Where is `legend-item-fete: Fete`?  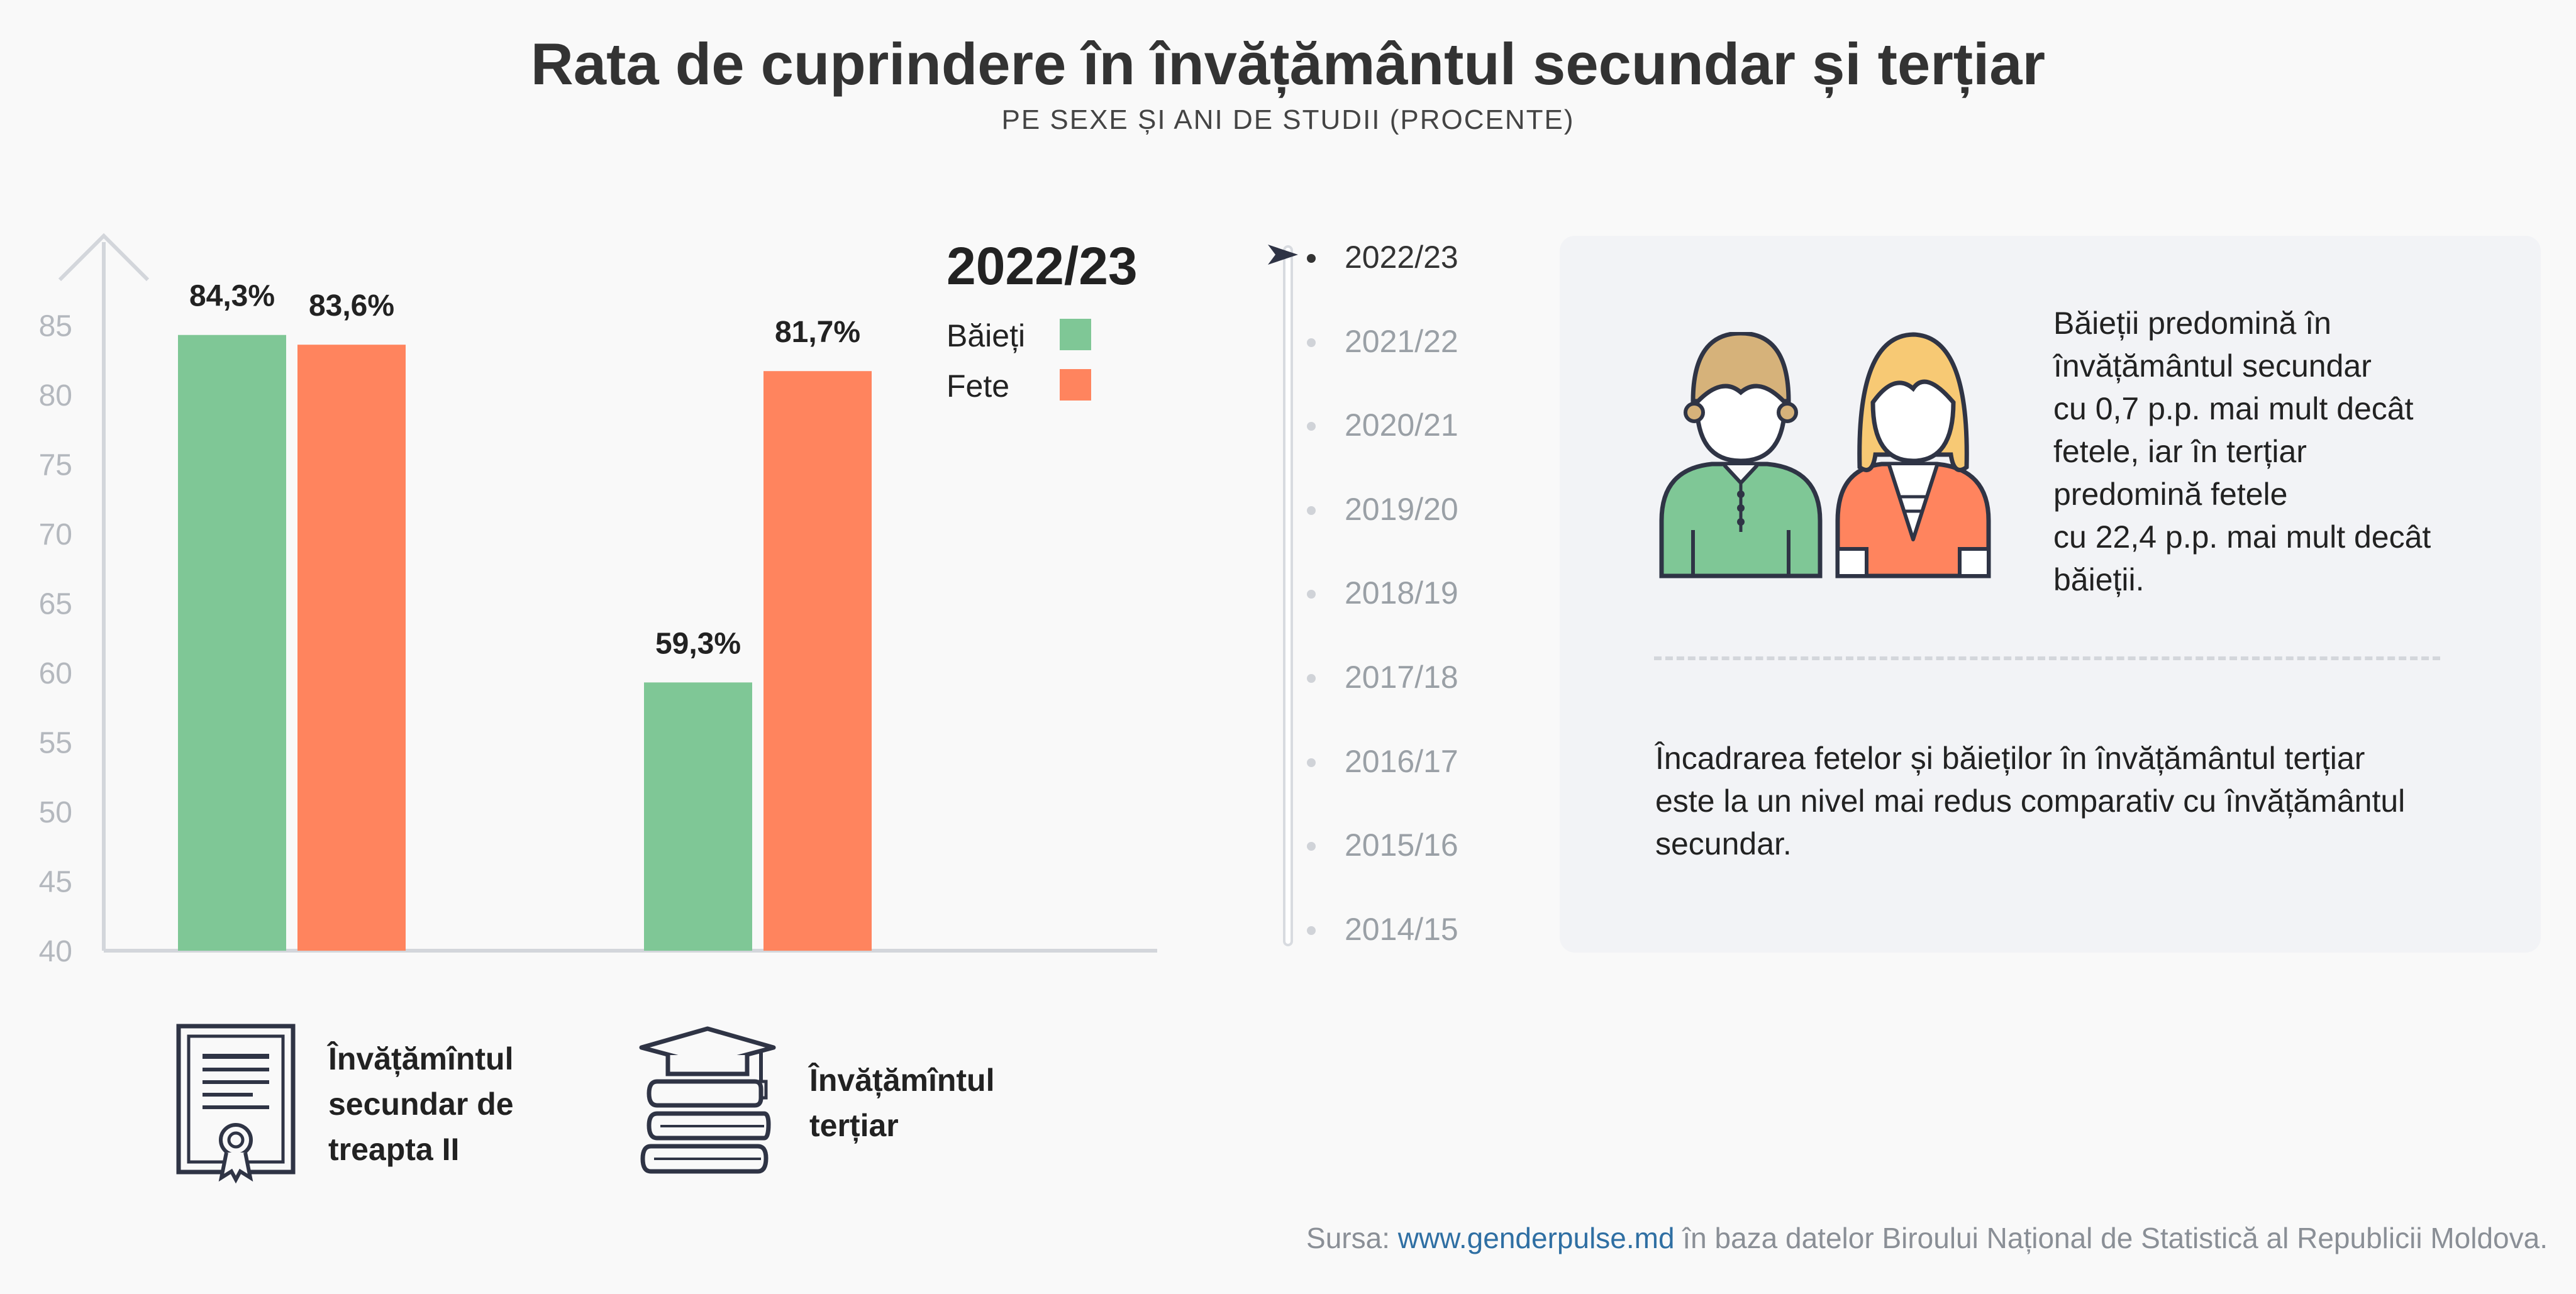
legend-item-fete: Fete is located at coordinates (978, 386).